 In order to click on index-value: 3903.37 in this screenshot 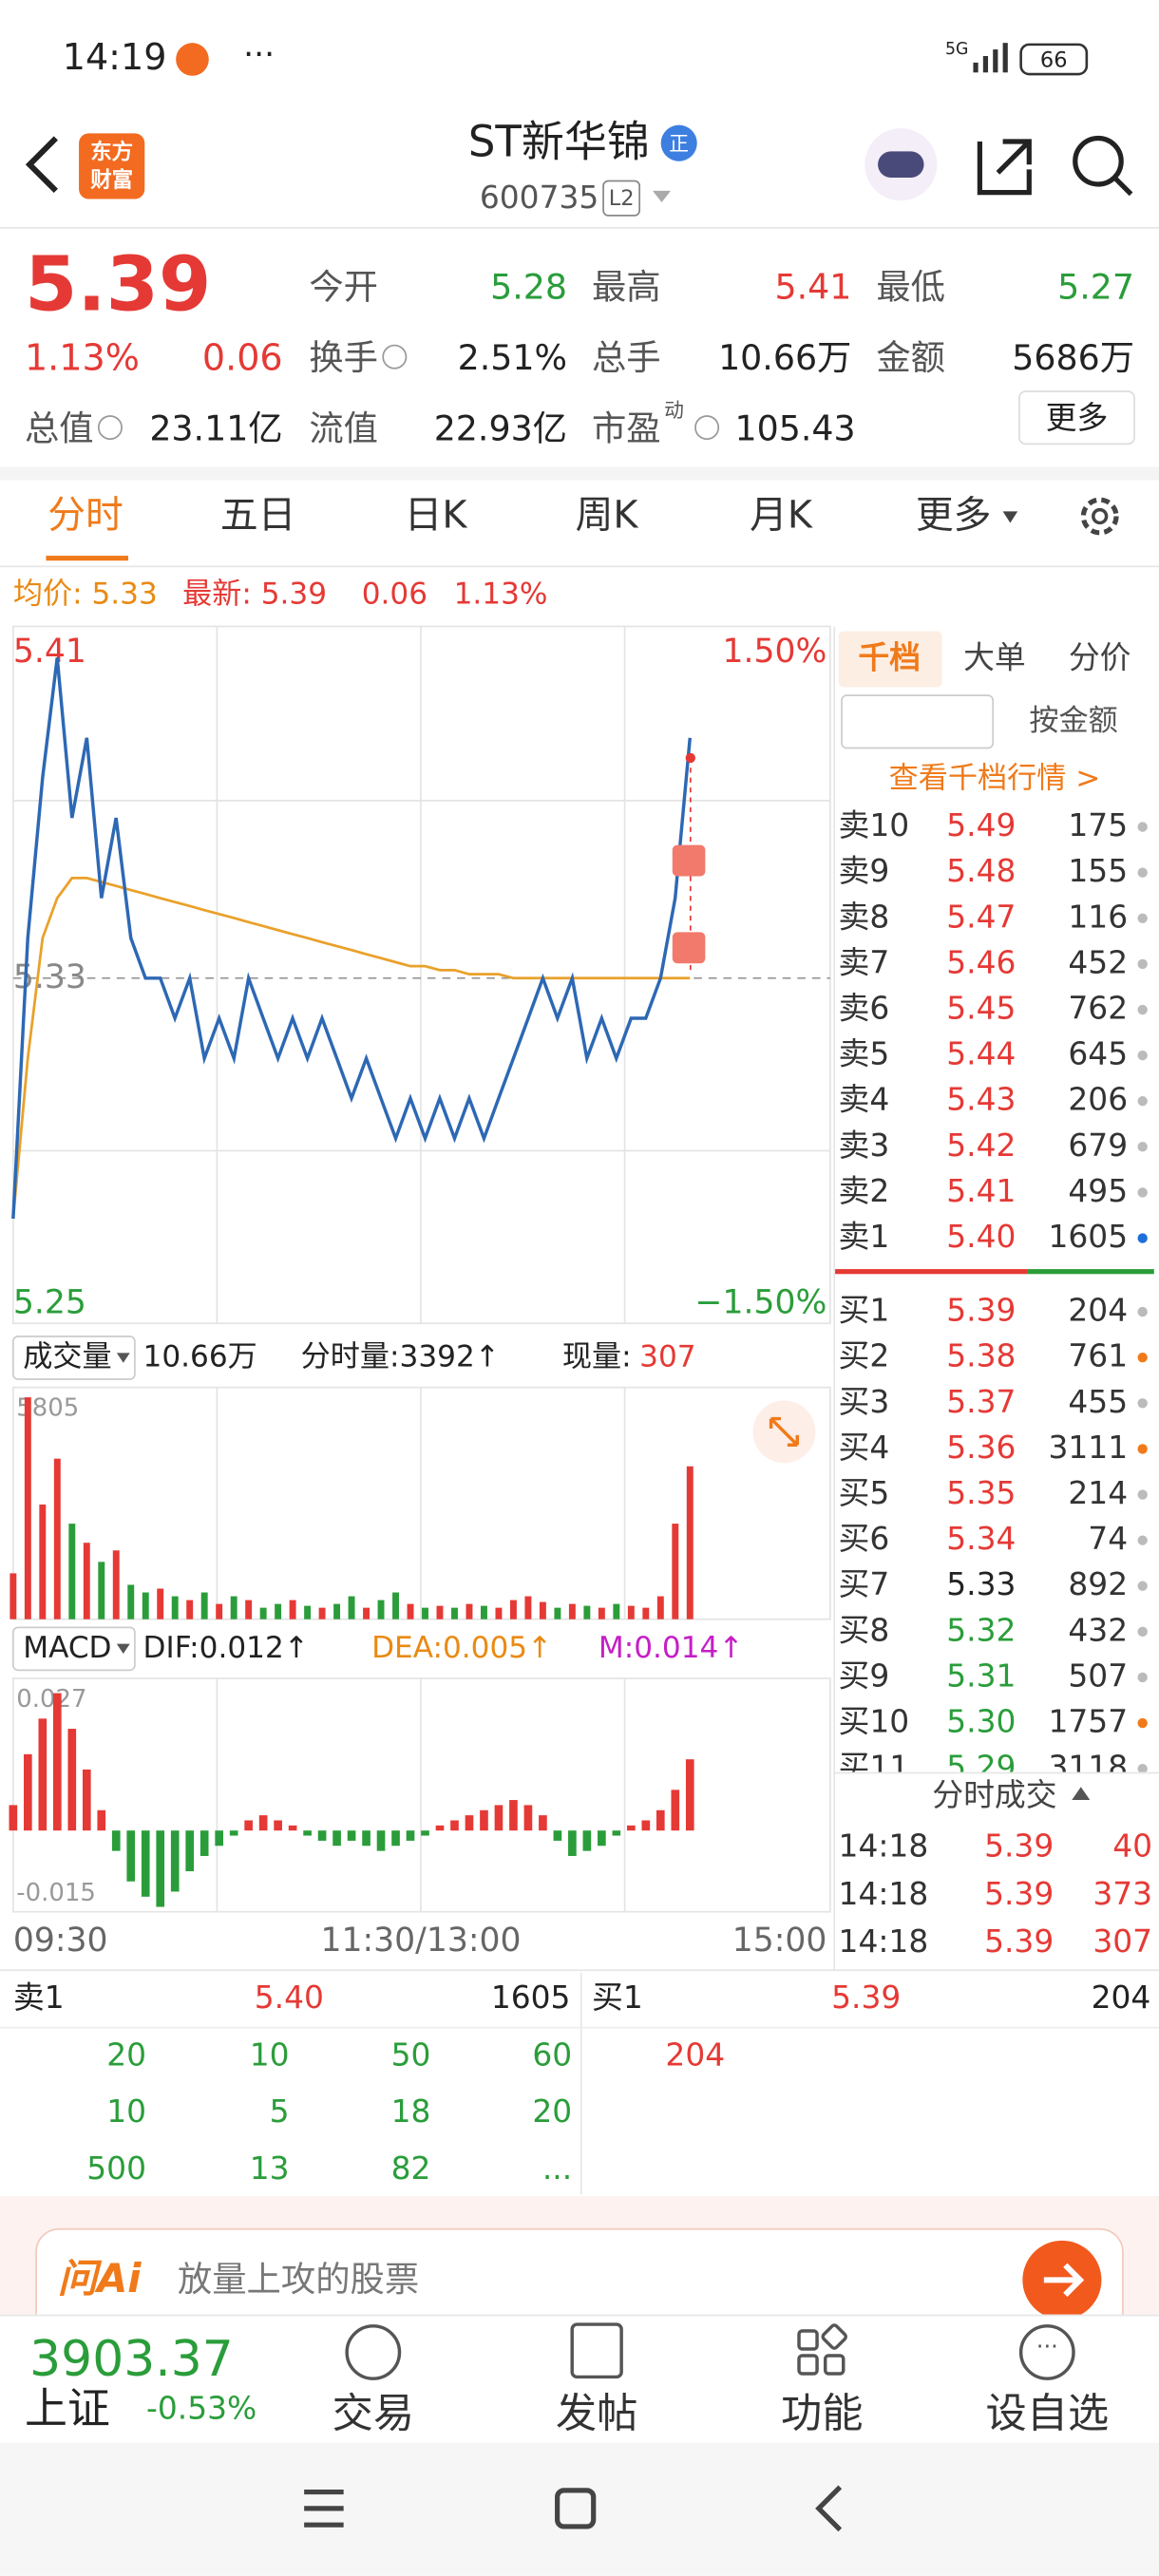, I will do `click(131, 2359)`.